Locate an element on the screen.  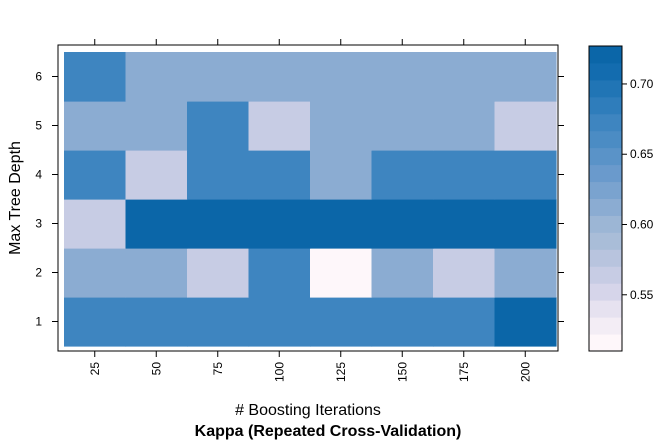
y-tick-label: 2 is located at coordinates (38, 273).